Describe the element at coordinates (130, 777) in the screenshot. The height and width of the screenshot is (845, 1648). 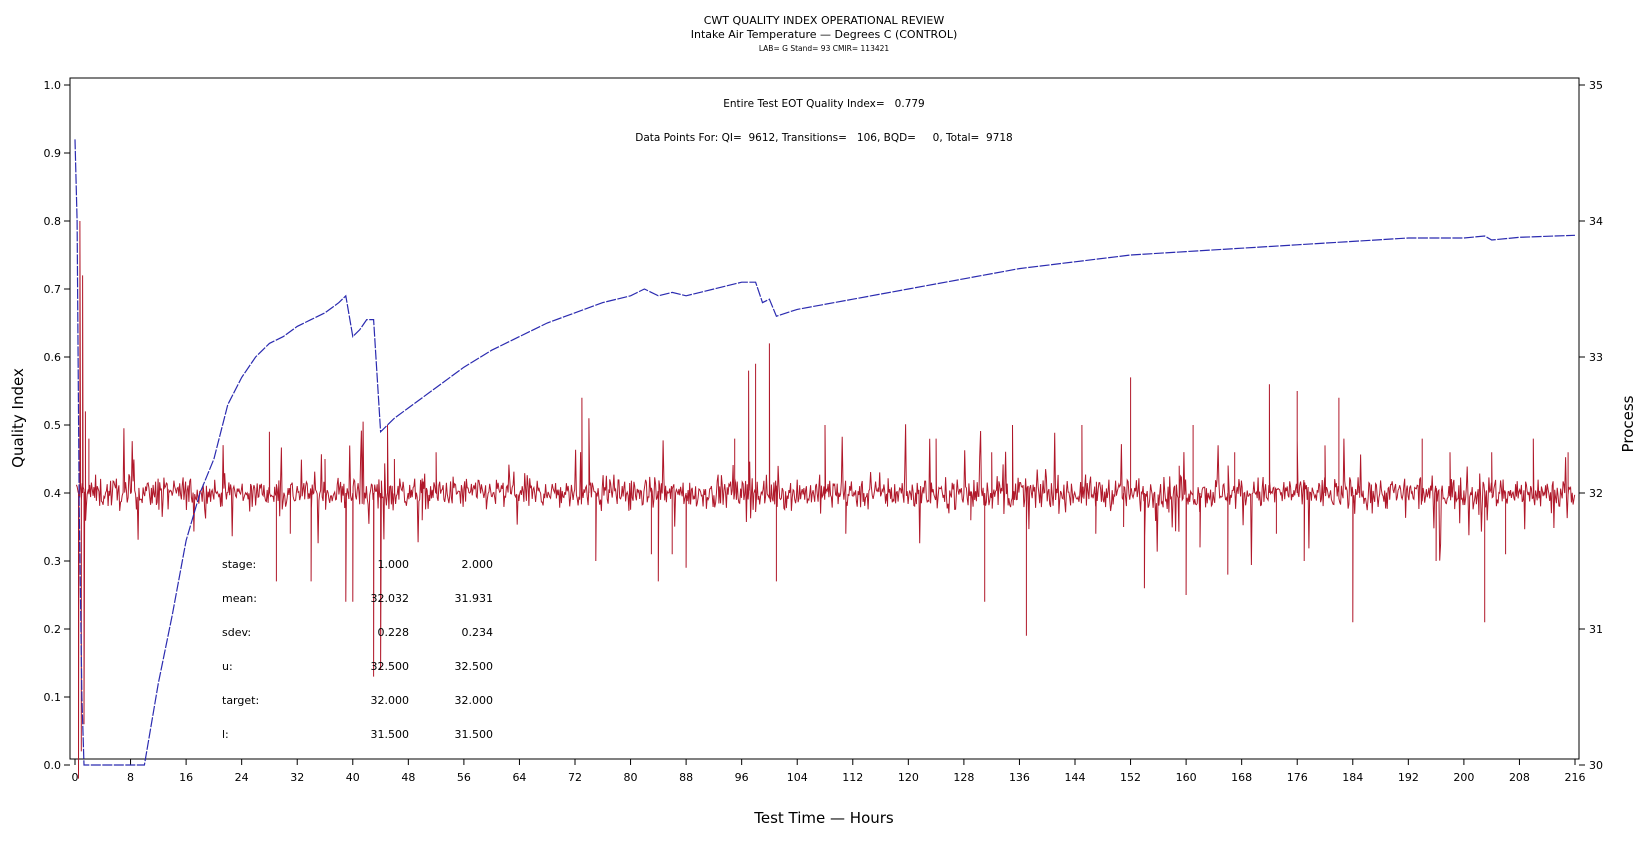
I see `x-tick-label: 8` at that location.